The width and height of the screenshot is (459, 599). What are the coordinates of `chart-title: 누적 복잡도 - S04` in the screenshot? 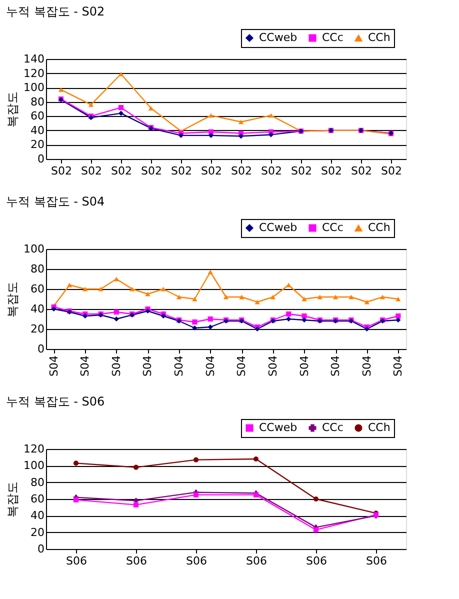 It's located at (55, 201).